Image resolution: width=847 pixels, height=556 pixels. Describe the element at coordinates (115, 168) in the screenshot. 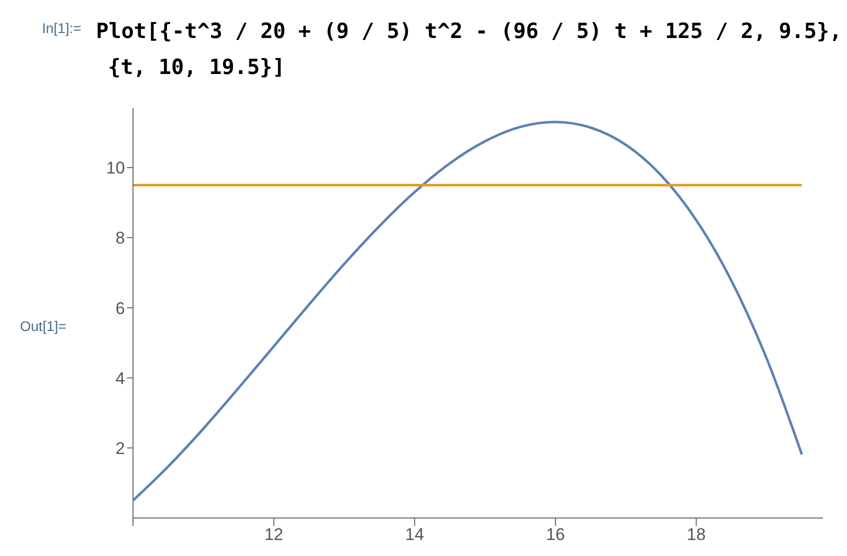

I see `y-tick-label: 10` at that location.